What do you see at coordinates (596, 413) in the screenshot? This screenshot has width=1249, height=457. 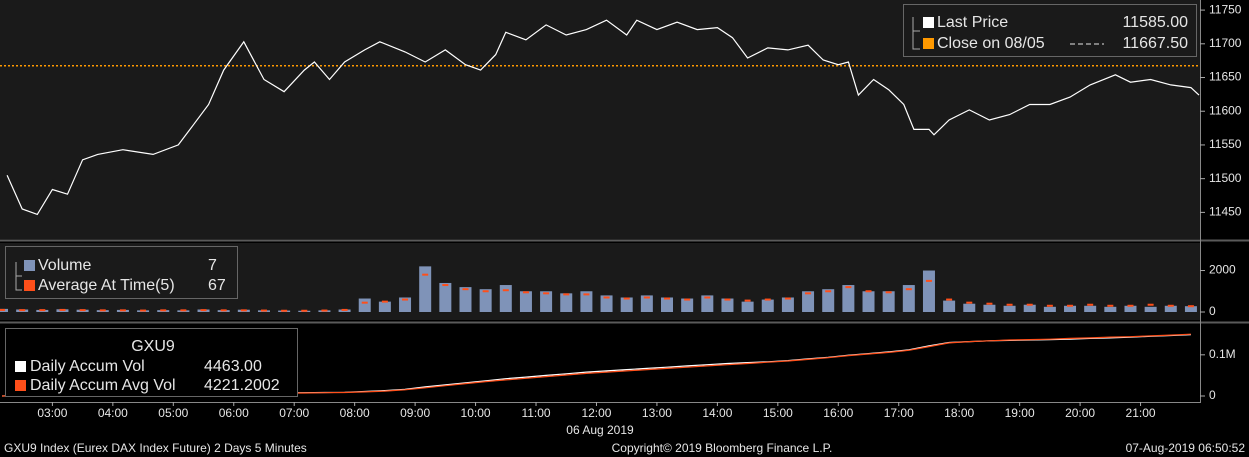 I see `x-tick-label: 12:00` at bounding box center [596, 413].